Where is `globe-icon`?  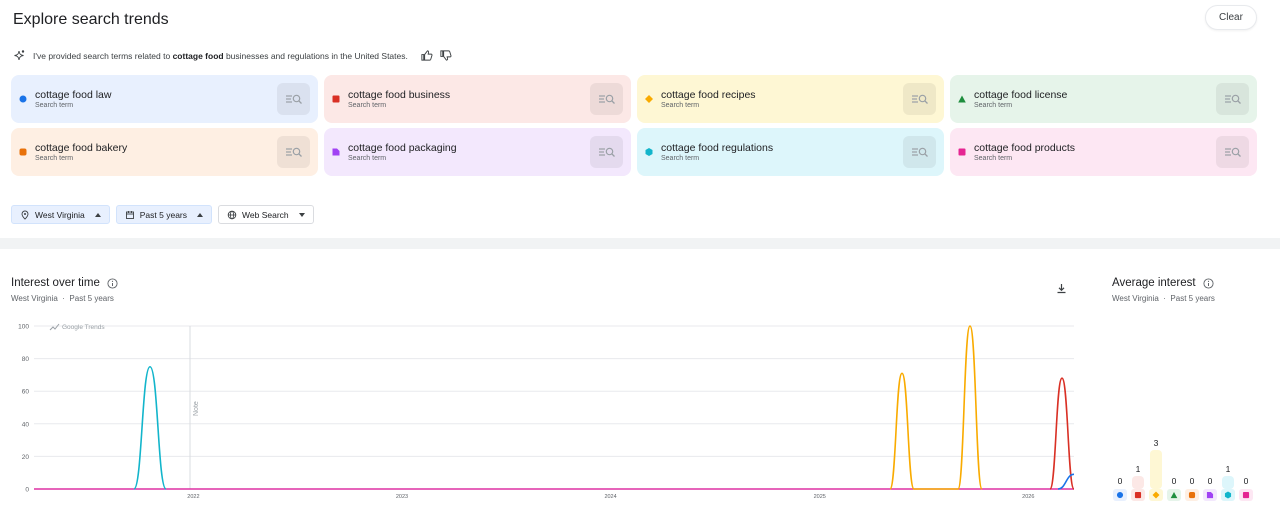
globe-icon is located at coordinates (232, 214).